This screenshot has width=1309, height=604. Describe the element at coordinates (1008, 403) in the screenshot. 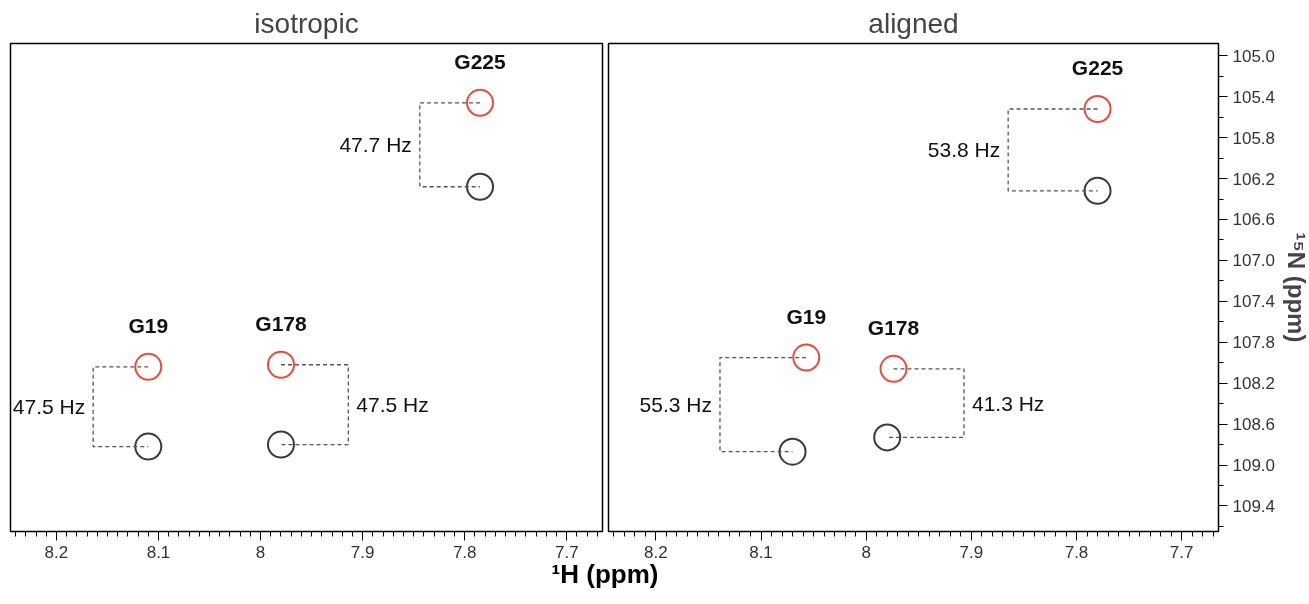

I see `annotation: 41.3 Hz` at that location.